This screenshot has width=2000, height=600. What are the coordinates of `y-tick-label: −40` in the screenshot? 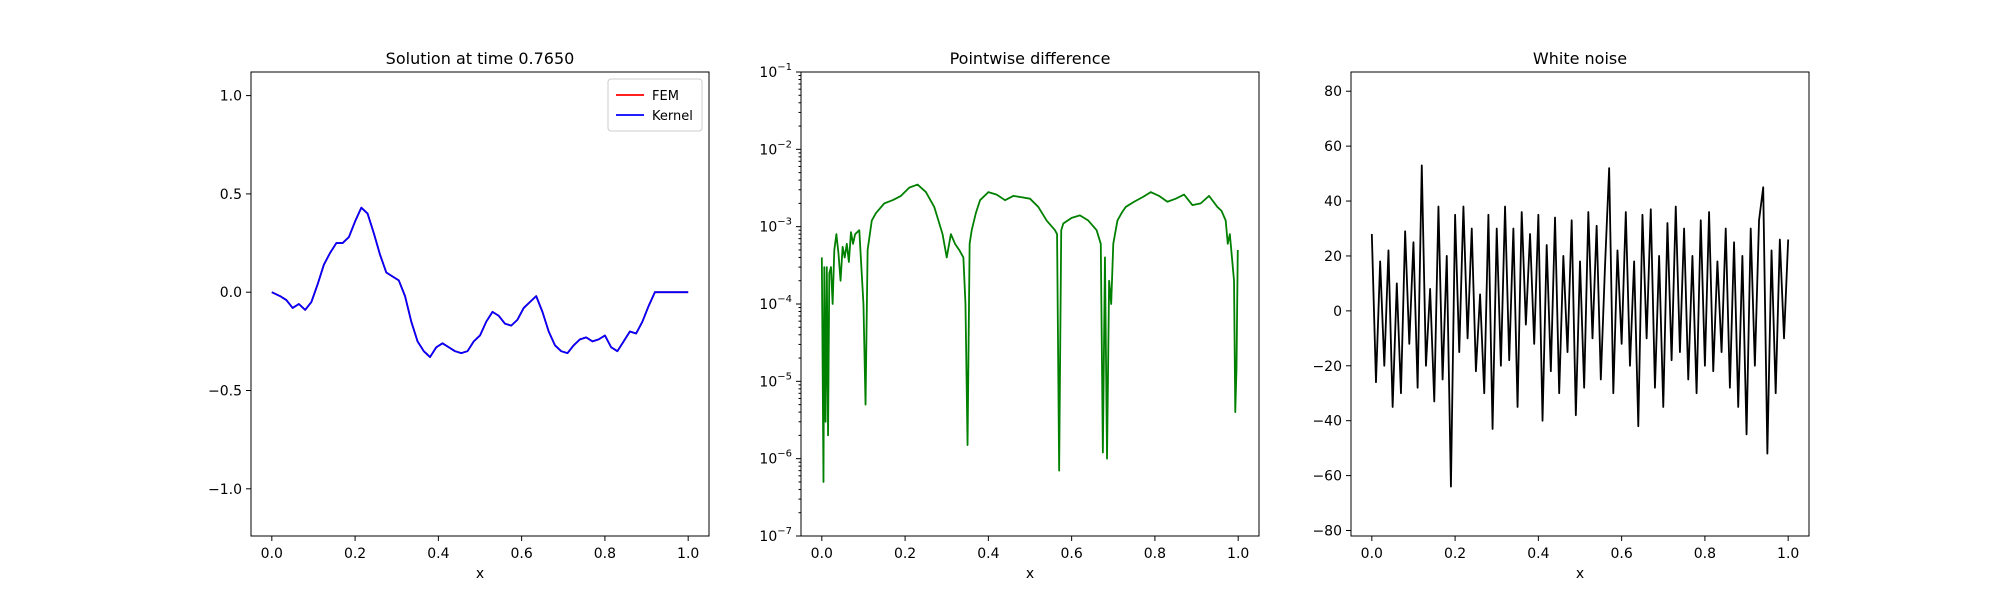 It's located at (1327, 422).